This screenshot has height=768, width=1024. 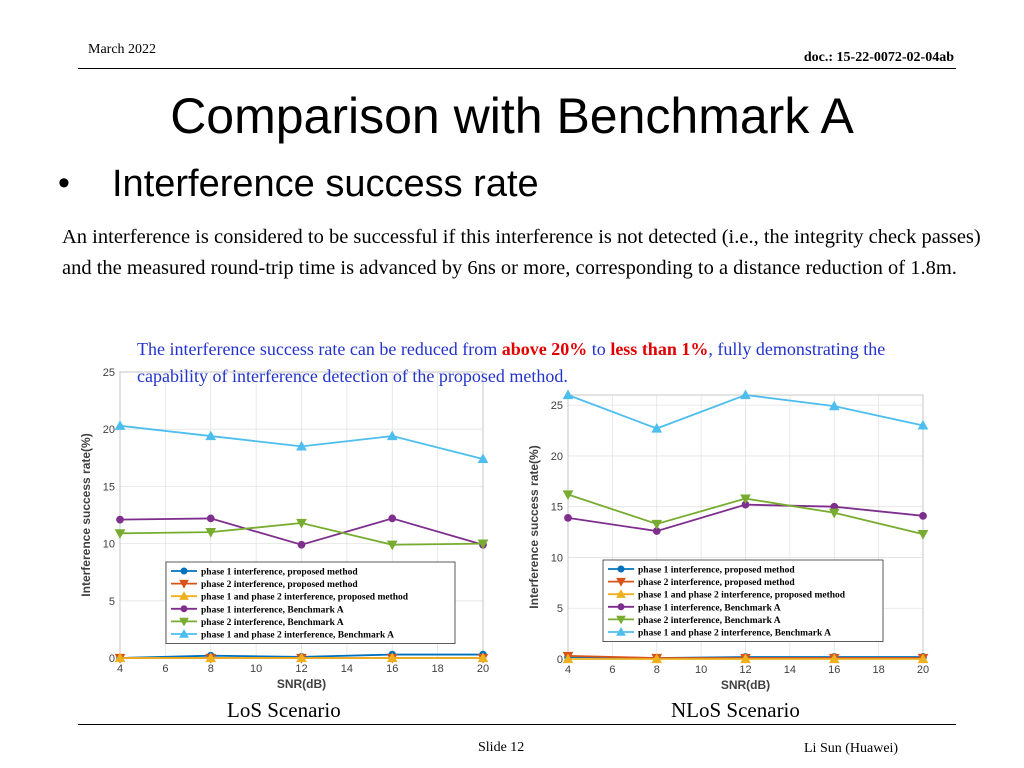 I want to click on bullet-text: Interference success rate, so click(x=325, y=184).